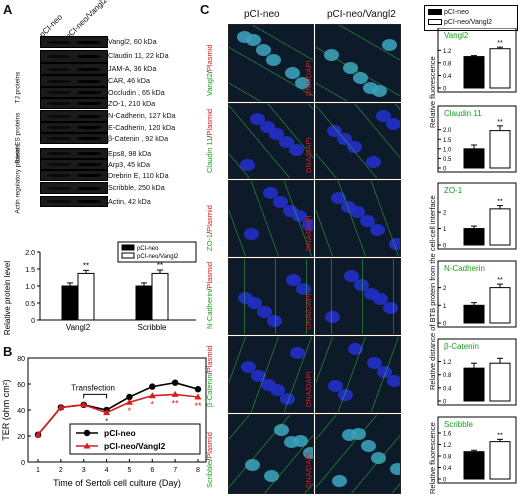 The image size is (520, 496). Describe the element at coordinates (456, 35) in the screenshot. I see `chart-title: Vangl2` at that location.